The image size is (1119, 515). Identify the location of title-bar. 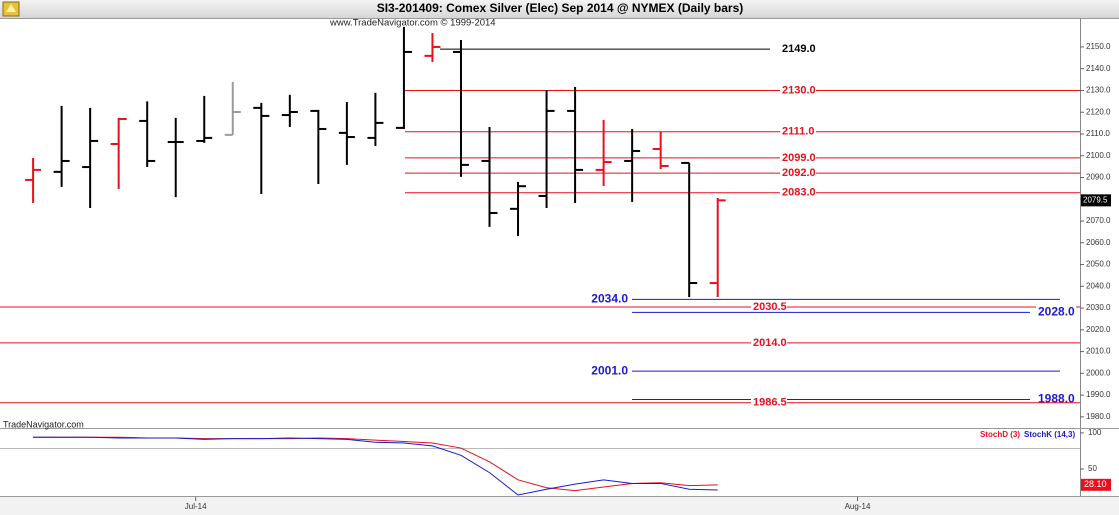
(559, 9).